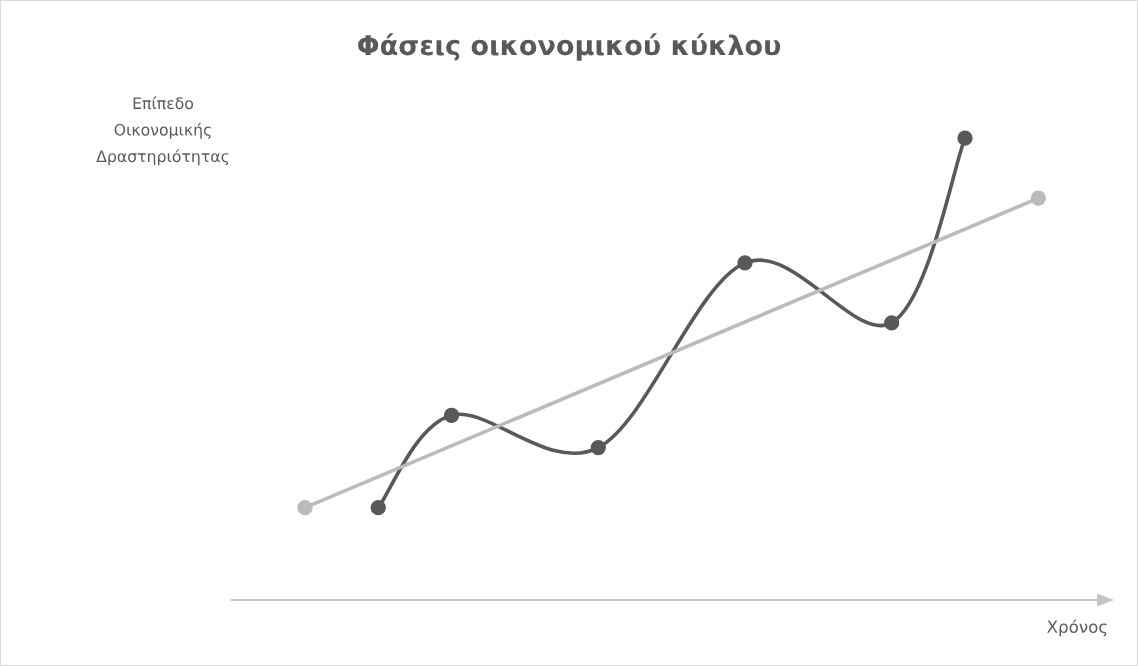  Describe the element at coordinates (1077, 628) in the screenshot. I see `x-axis-title: Χρόνος` at that location.